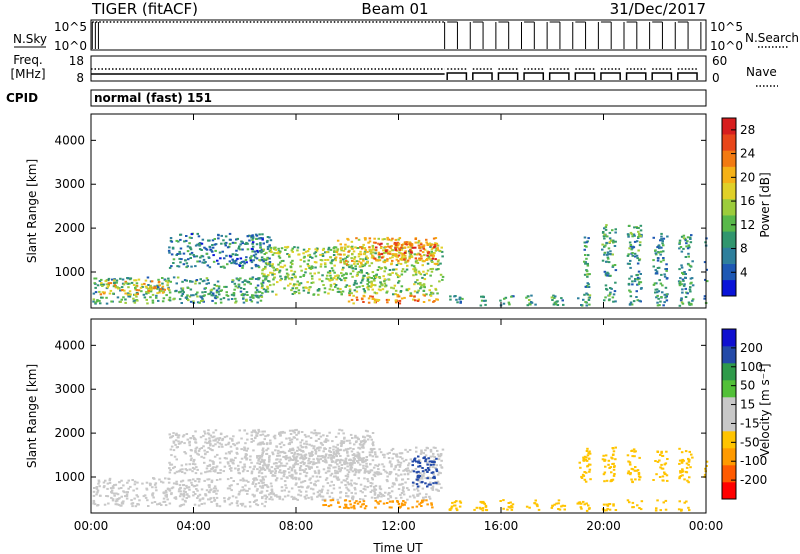  I want to click on heatmap-region, so click(134, 287).